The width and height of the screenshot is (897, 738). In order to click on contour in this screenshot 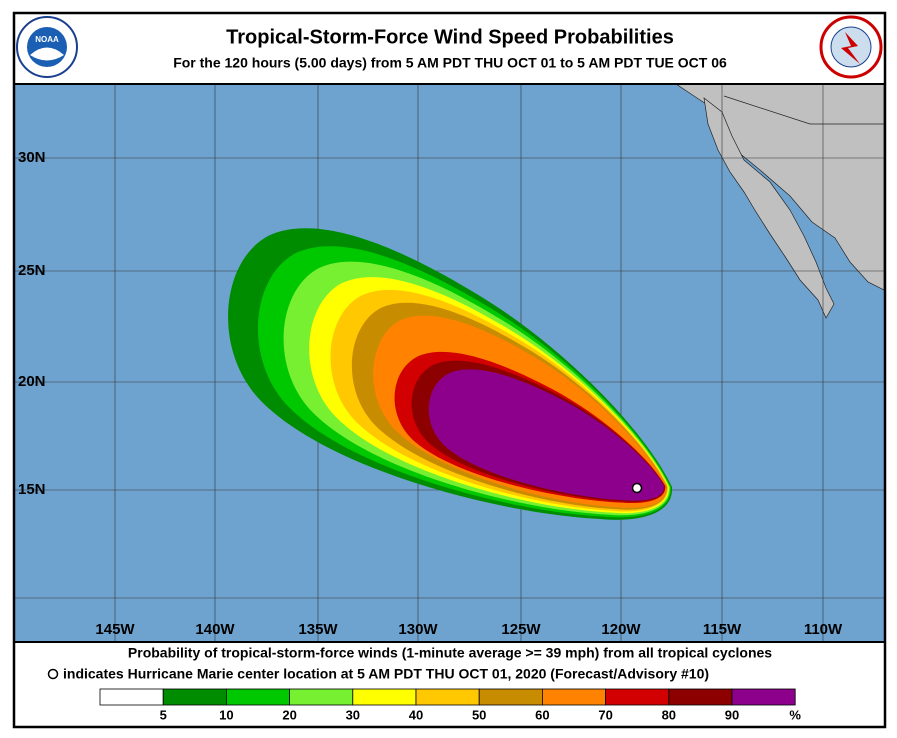, I will do `click(546, 435)`.